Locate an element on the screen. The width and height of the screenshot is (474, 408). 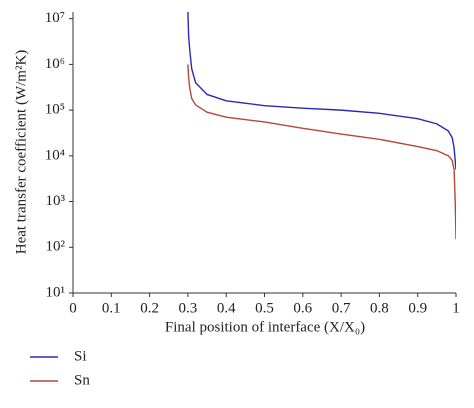
y-tick-label: 10¹ is located at coordinates (56, 292).